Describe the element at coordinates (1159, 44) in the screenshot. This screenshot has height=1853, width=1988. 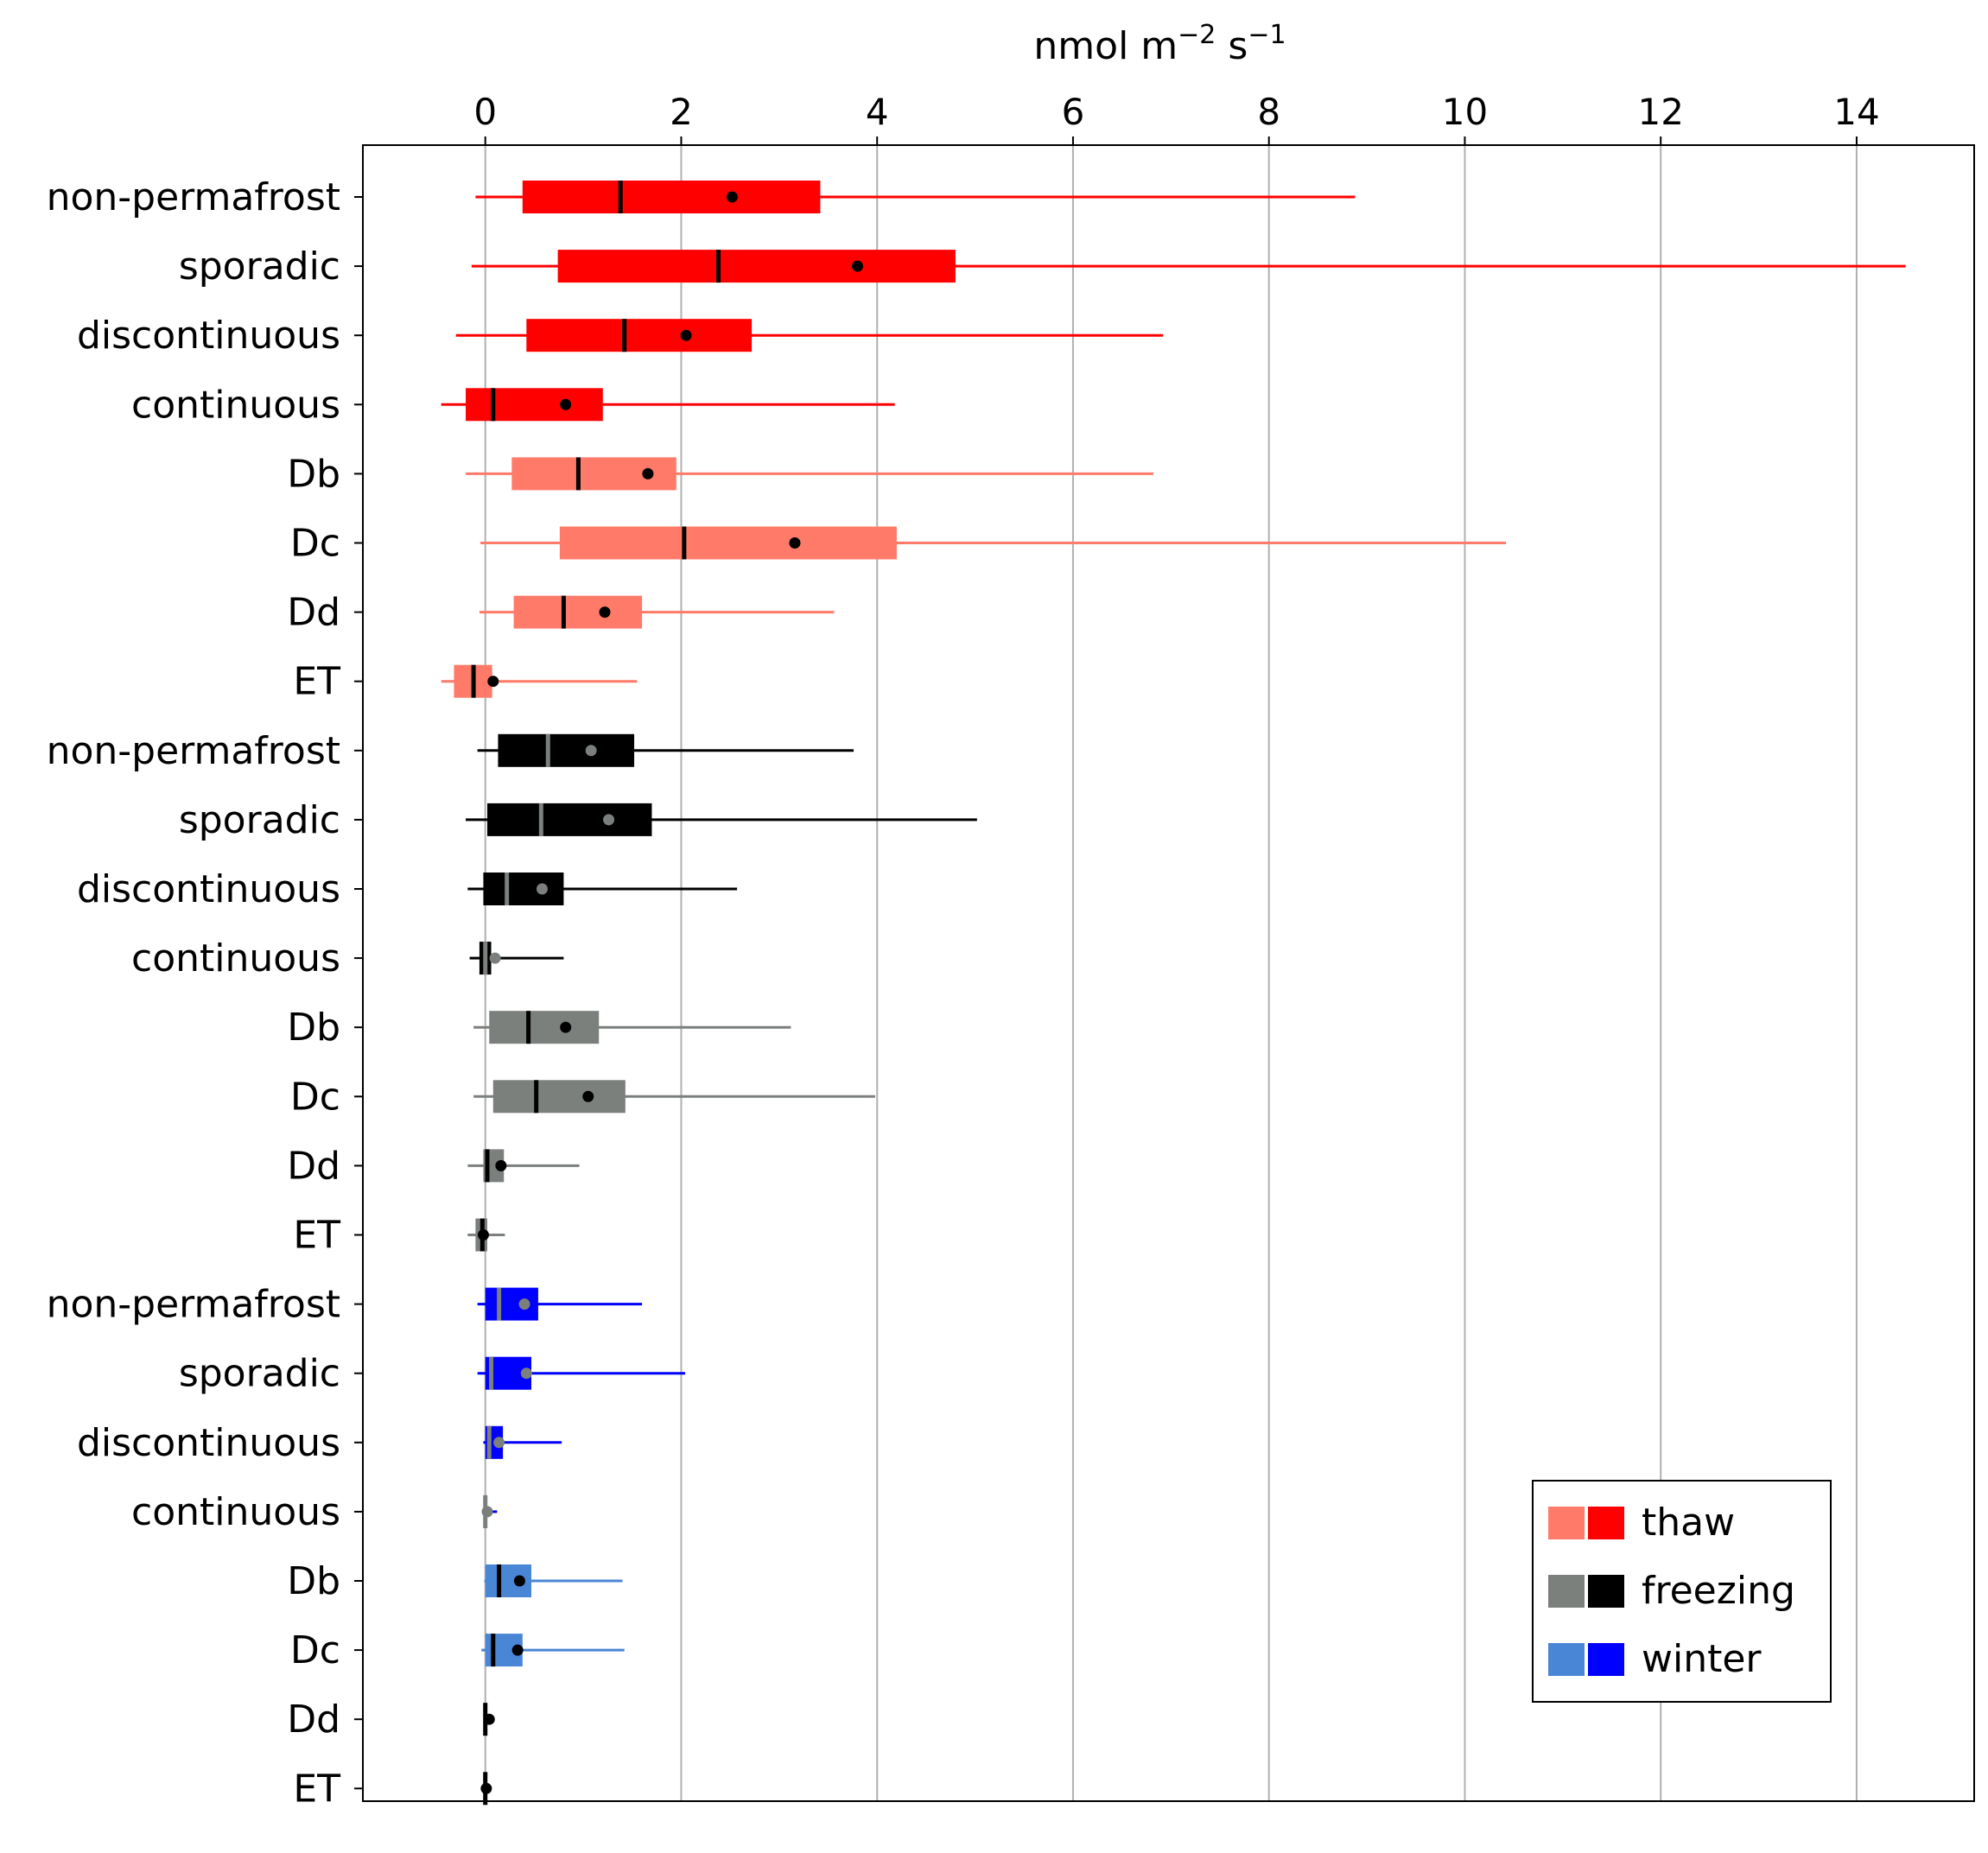
I see `x-axis-title: nmol m−2 s−1` at that location.